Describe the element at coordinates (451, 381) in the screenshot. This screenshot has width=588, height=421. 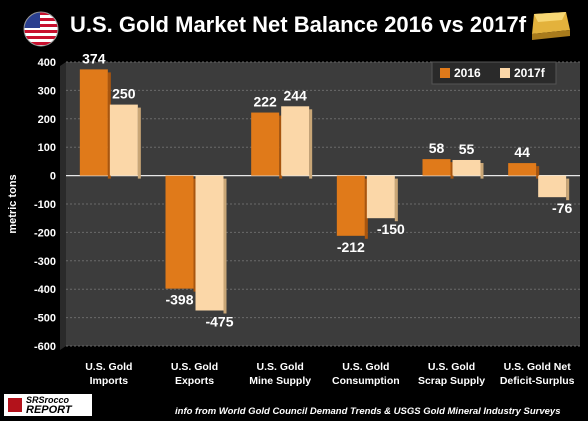
I see `x-tick-label: Scrap Supply` at that location.